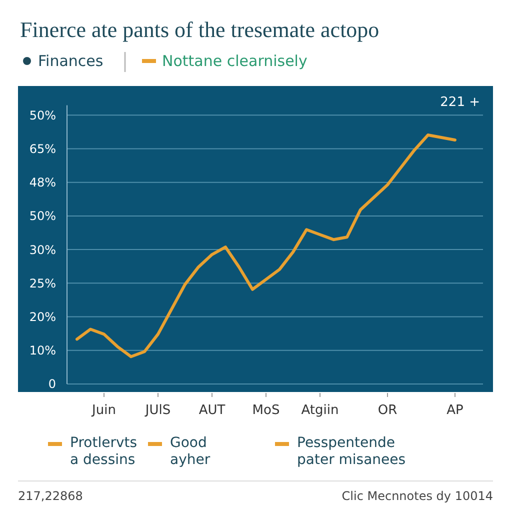 This screenshot has height=512, width=512. I want to click on text: 25%, so click(42, 283).